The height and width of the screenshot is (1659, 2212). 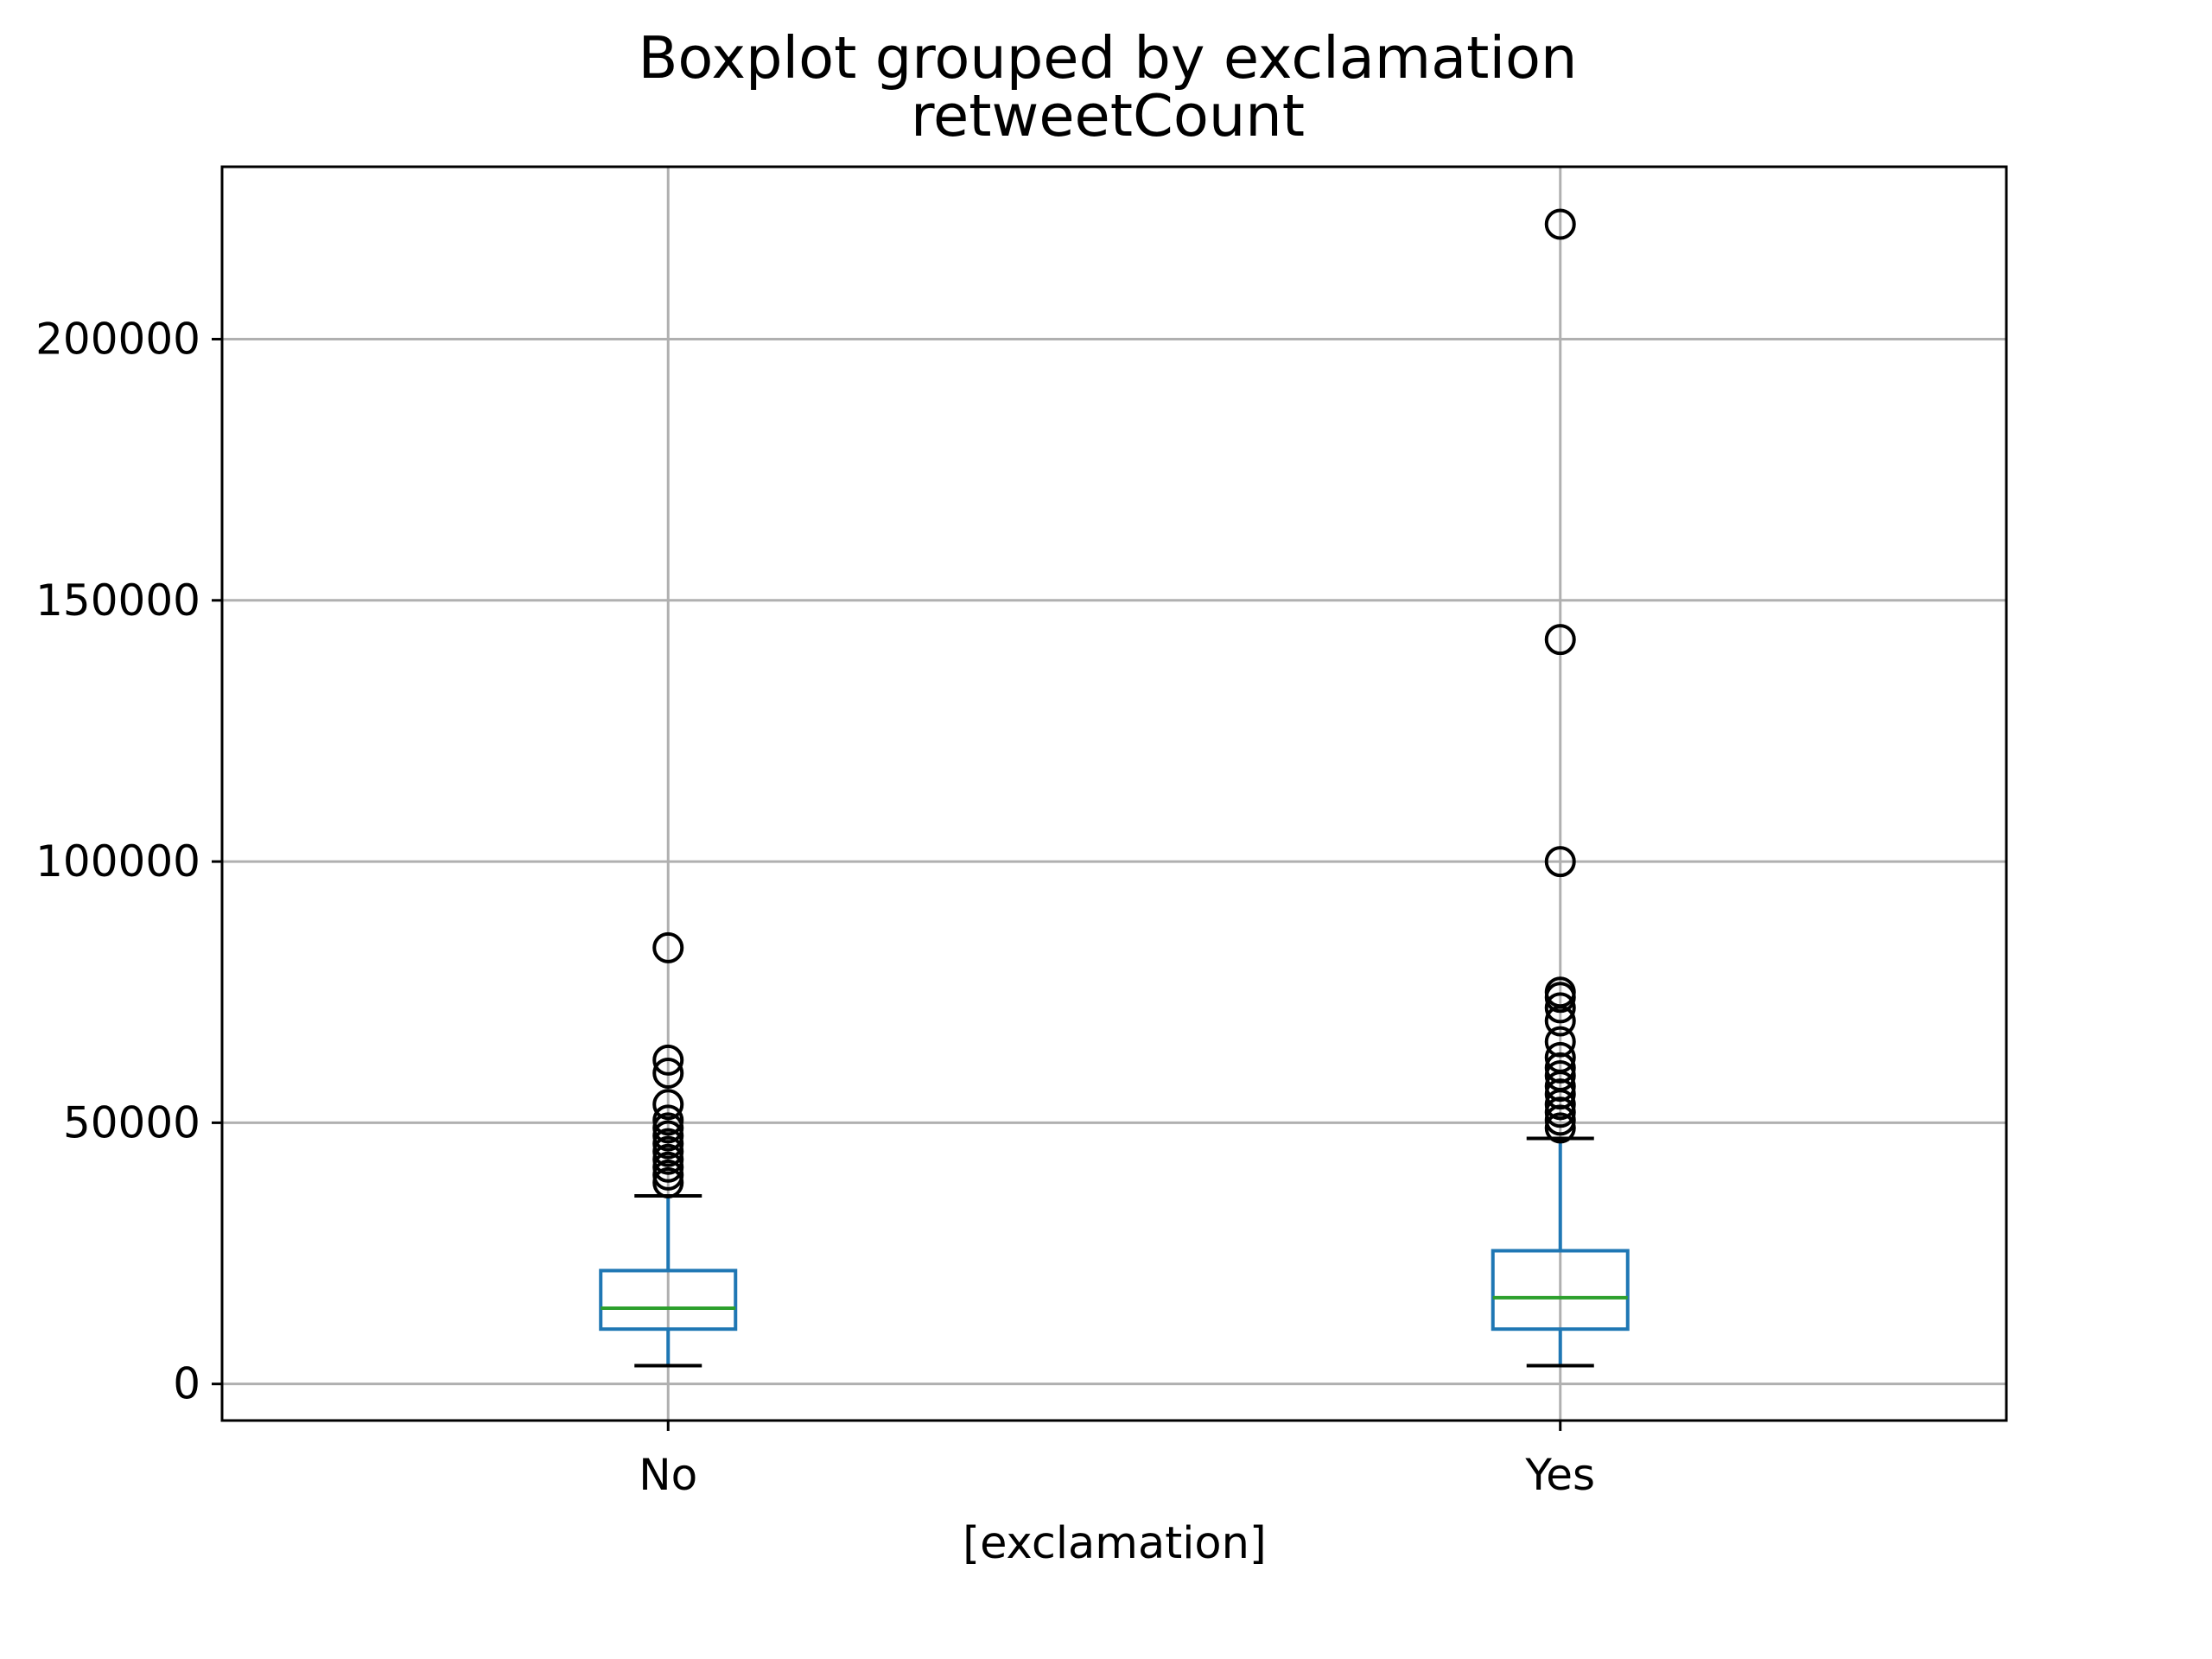 What do you see at coordinates (1115, 1543) in the screenshot?
I see `x-axis-label: [exclamation]` at bounding box center [1115, 1543].